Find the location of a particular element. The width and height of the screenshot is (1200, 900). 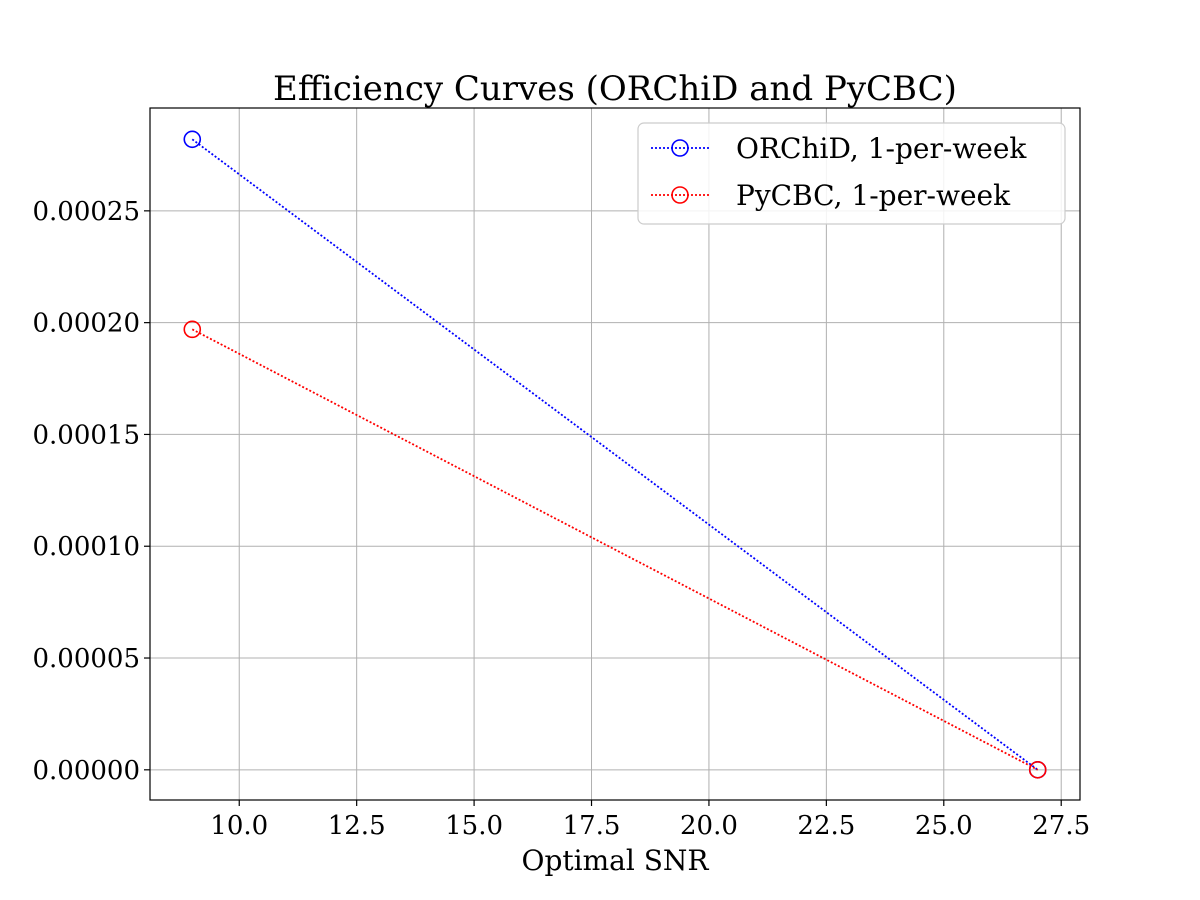

x-tick-label: 10.0 is located at coordinates (239, 826).